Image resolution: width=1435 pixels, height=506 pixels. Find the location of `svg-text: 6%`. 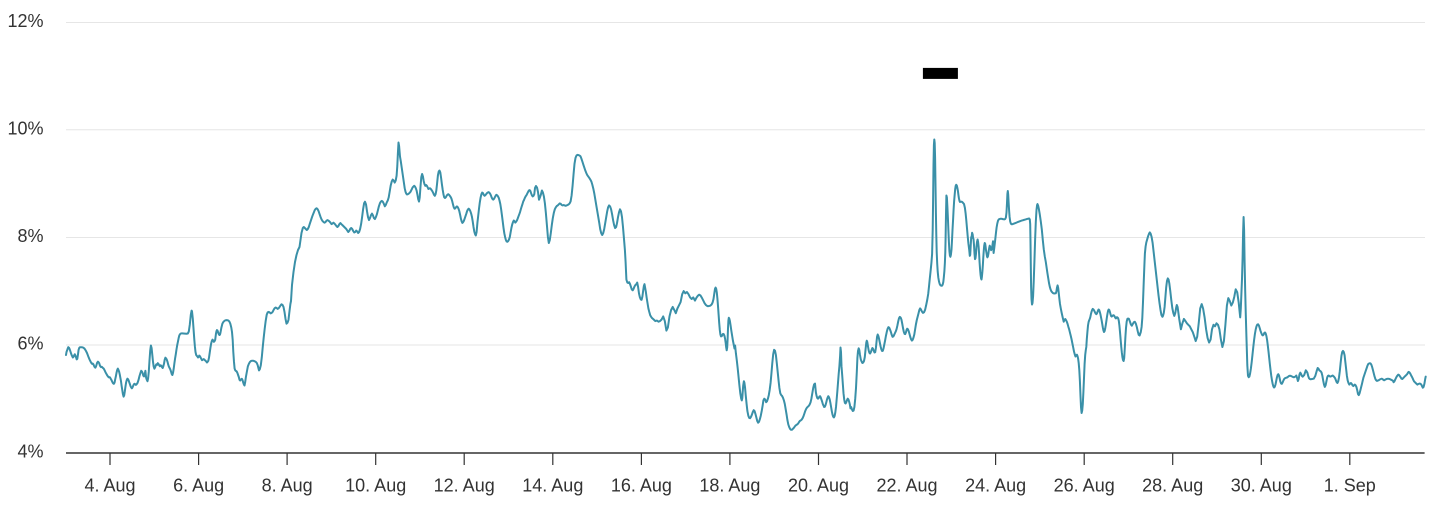

svg-text: 6% is located at coordinates (30, 344).